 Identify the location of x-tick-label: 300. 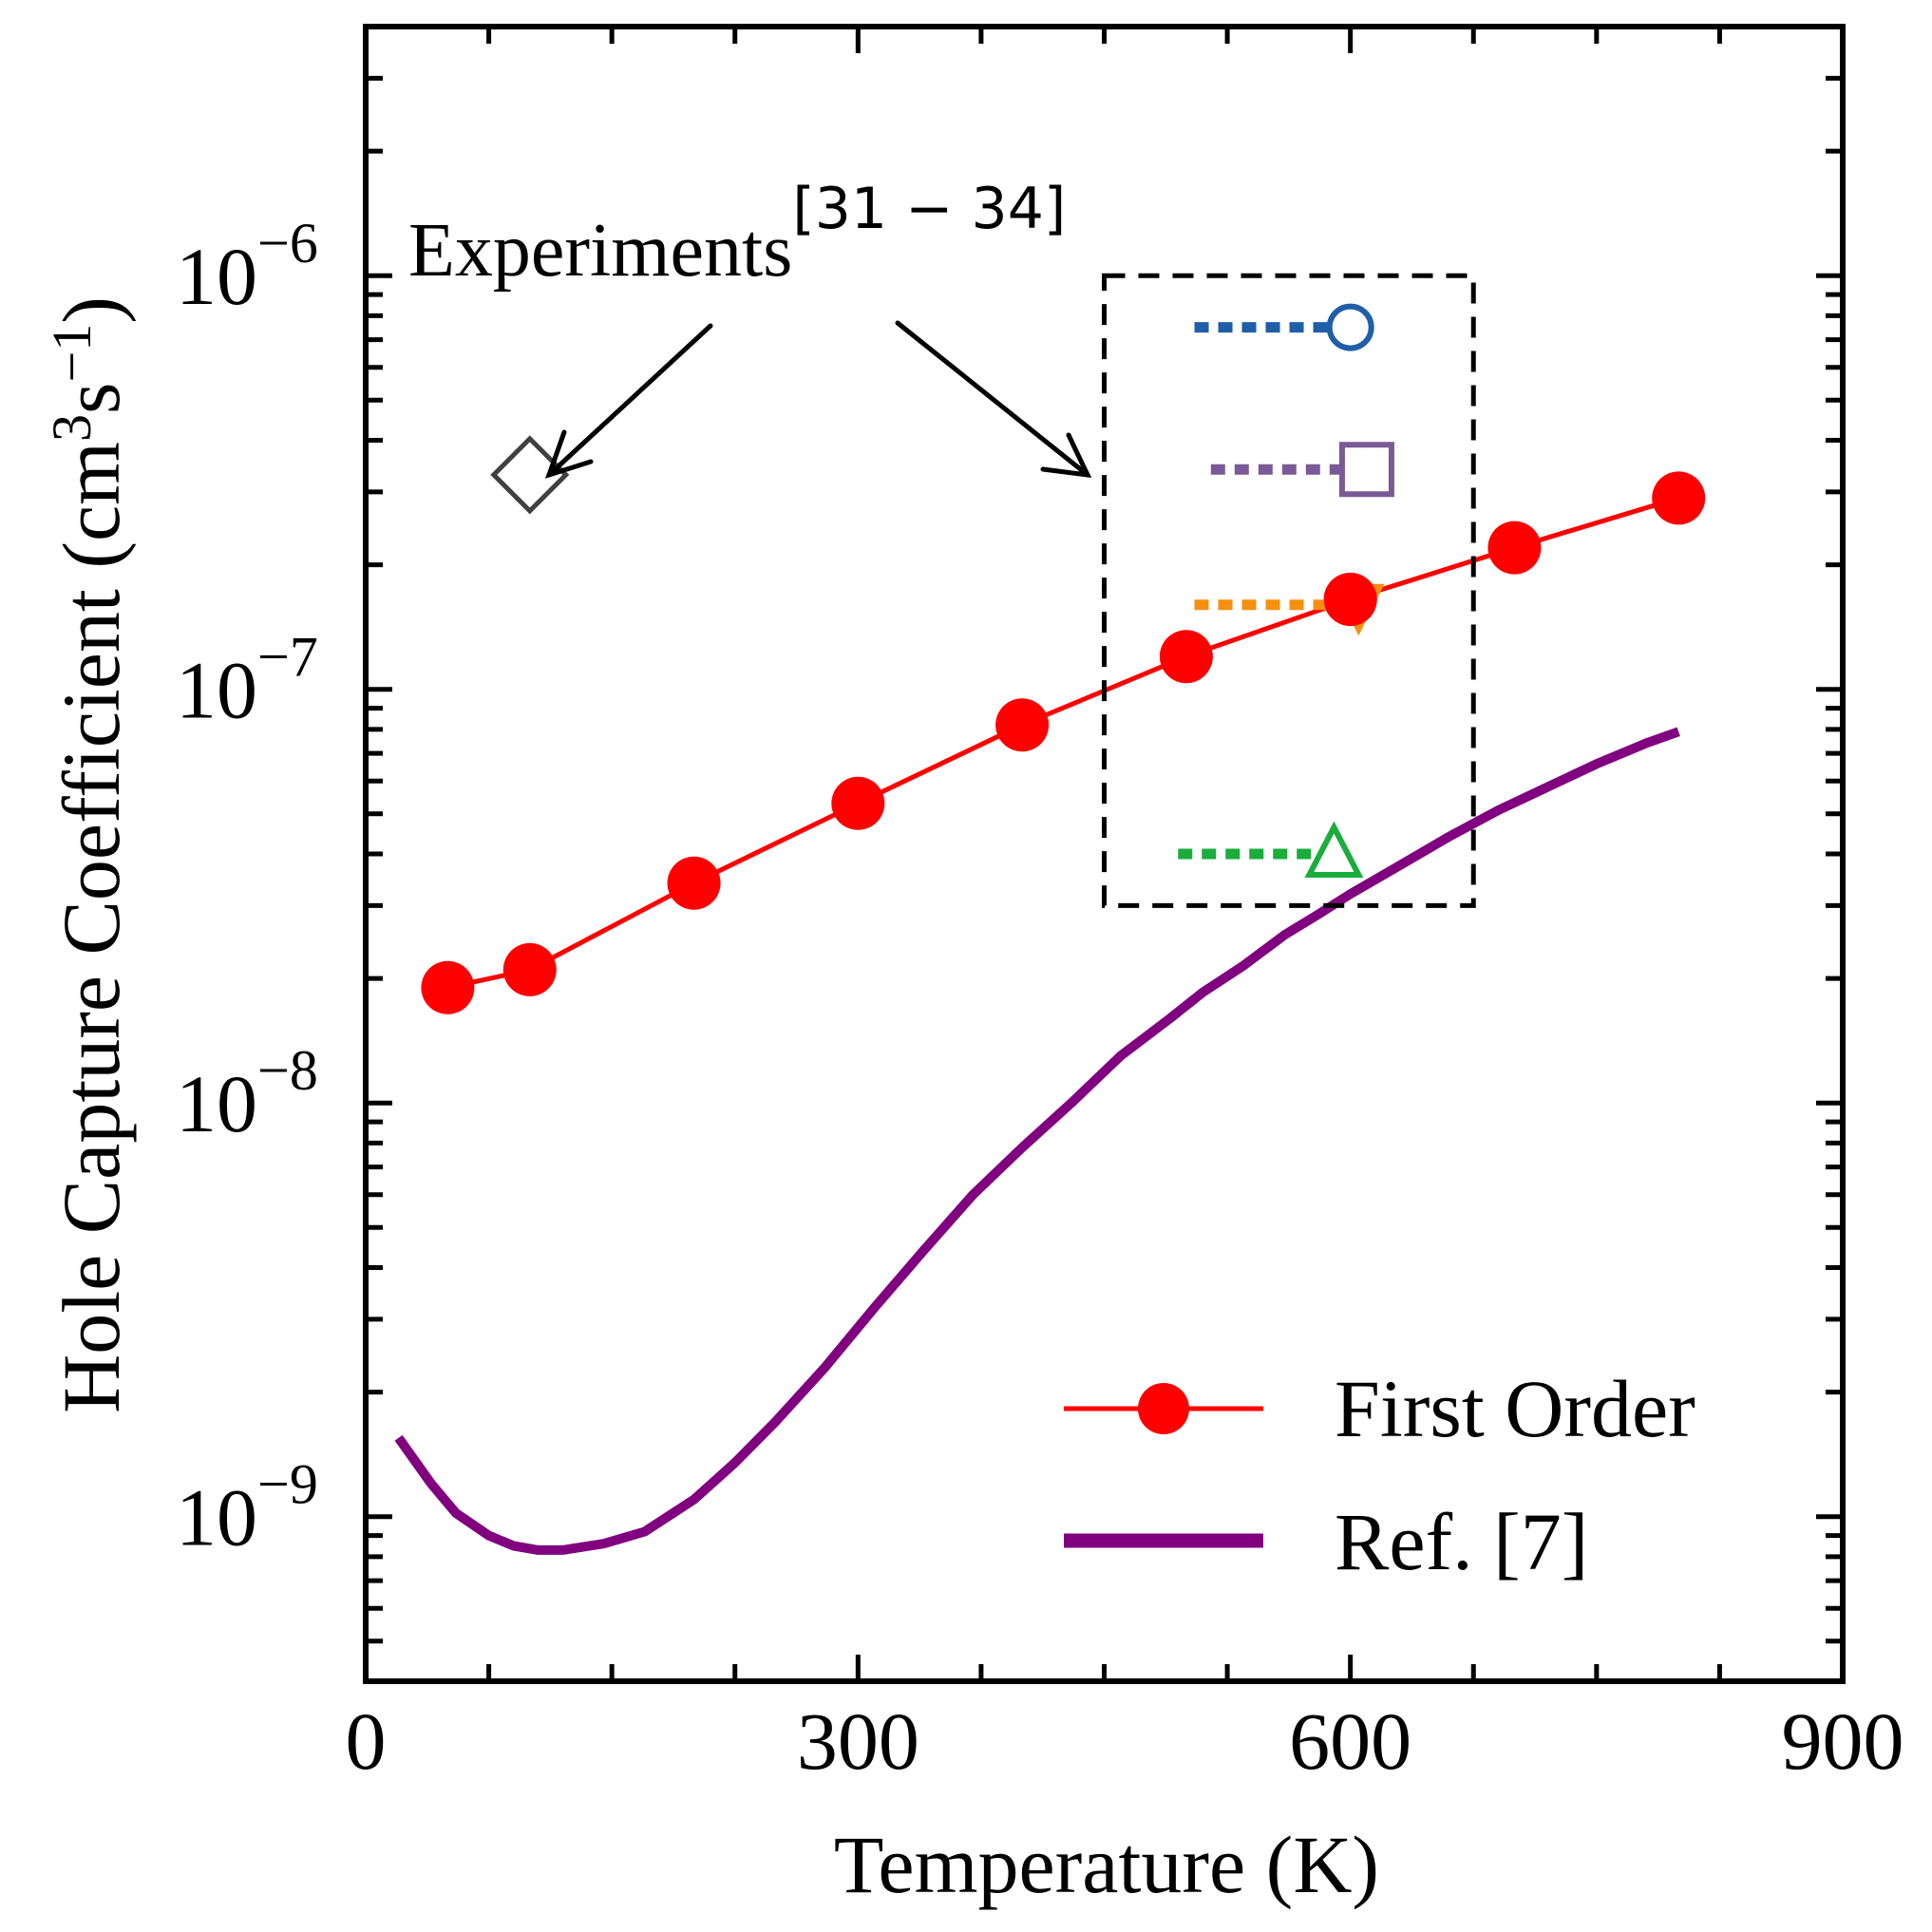
(858, 1741).